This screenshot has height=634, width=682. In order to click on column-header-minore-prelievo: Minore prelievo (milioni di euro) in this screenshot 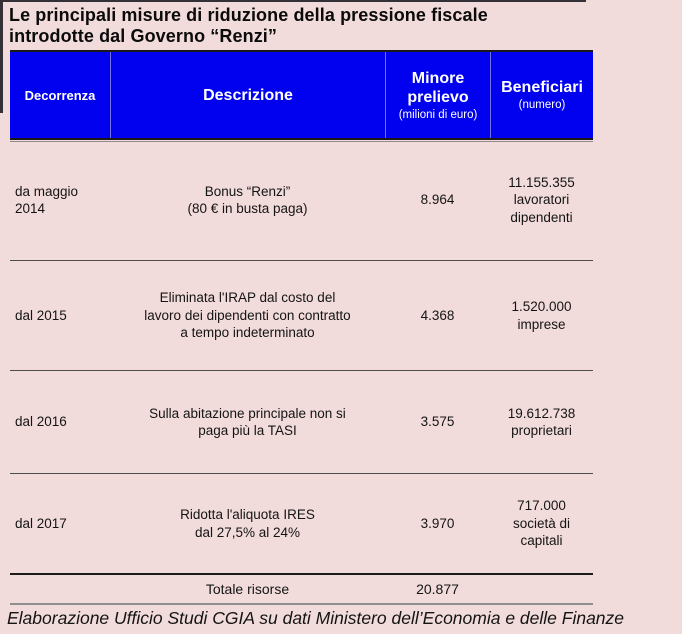, I will do `click(437, 95)`.